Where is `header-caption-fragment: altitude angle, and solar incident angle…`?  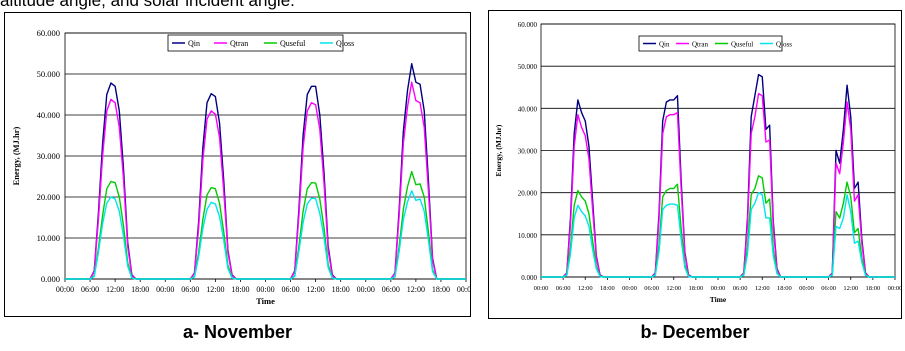
header-caption-fragment: altitude angle, and solar incident angle… is located at coordinates (147, 5).